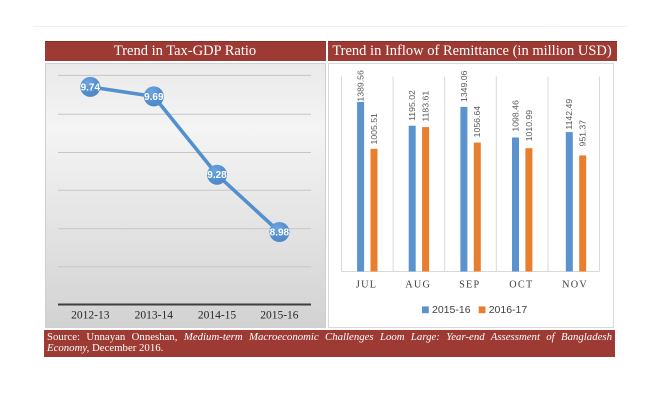 The image size is (660, 402). Describe the element at coordinates (154, 96) in the screenshot. I see `svg-text: 9.69` at that location.